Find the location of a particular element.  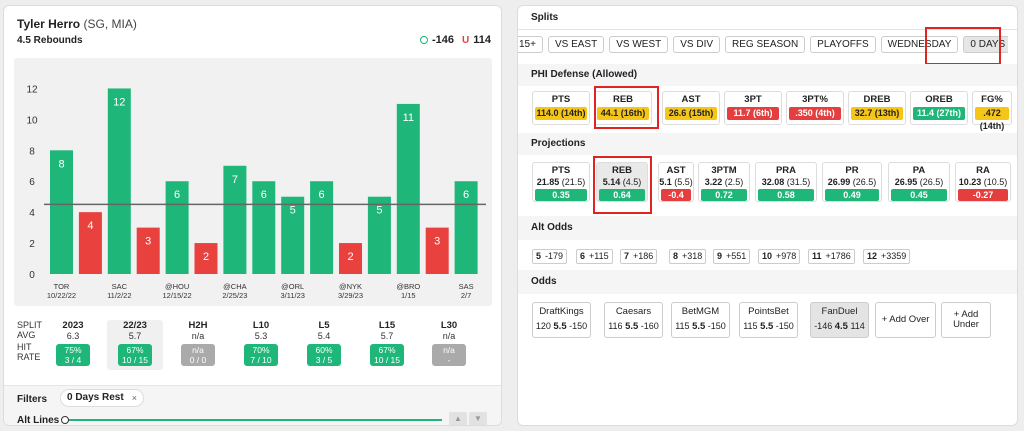

split-column: L30 n/a n/a - is located at coordinates (449, 343).